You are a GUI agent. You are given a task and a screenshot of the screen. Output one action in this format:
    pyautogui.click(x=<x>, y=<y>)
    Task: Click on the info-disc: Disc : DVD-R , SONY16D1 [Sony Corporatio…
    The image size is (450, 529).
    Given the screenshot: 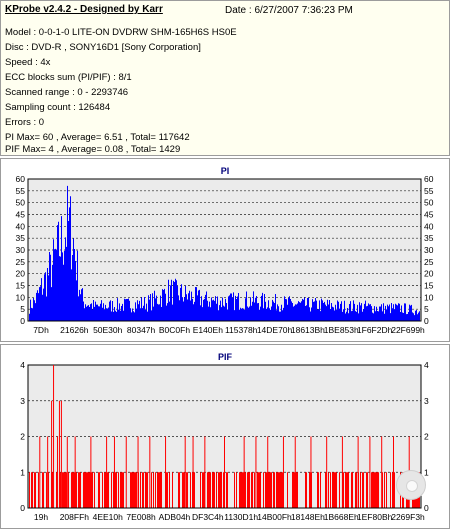 What is the action you would take?
    pyautogui.click(x=103, y=47)
    